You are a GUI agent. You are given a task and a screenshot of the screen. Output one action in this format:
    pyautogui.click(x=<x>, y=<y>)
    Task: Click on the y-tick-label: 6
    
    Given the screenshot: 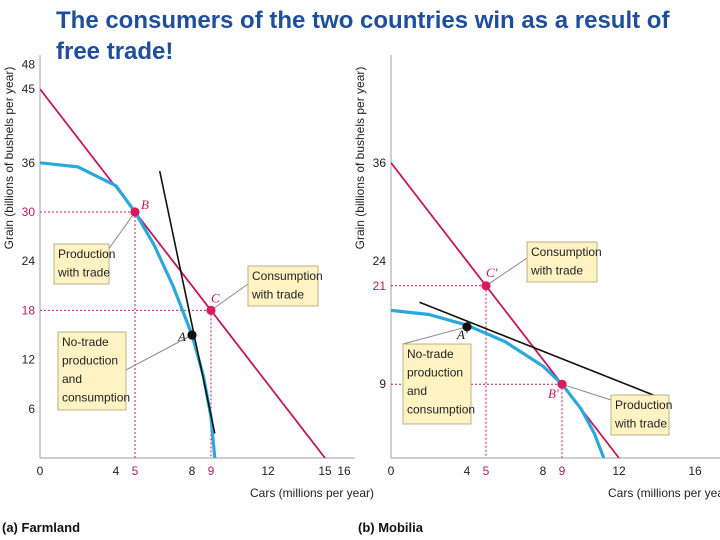 What is the action you would take?
    pyautogui.click(x=31, y=409)
    